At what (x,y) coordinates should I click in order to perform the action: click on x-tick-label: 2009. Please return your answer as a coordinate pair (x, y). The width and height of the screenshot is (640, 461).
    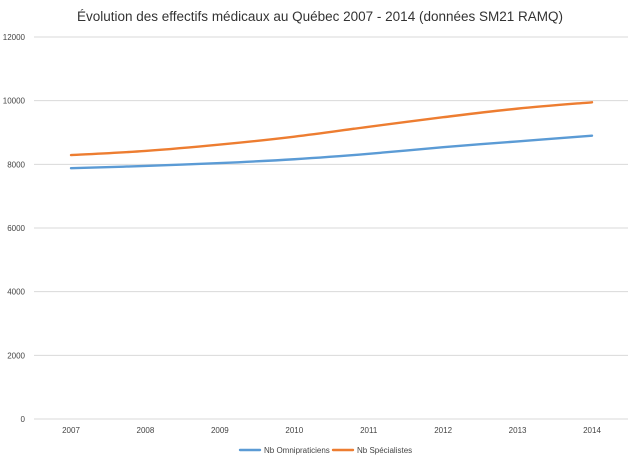
    Looking at the image, I should click on (220, 430).